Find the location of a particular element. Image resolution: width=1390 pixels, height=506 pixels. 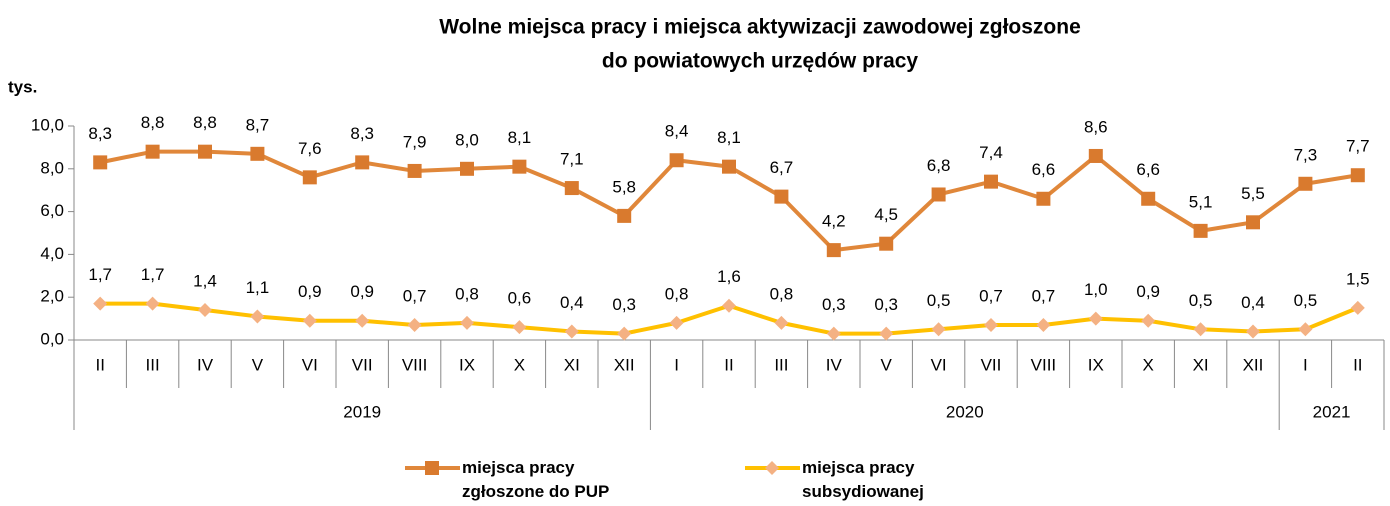

data-label: 8,4 is located at coordinates (677, 131).